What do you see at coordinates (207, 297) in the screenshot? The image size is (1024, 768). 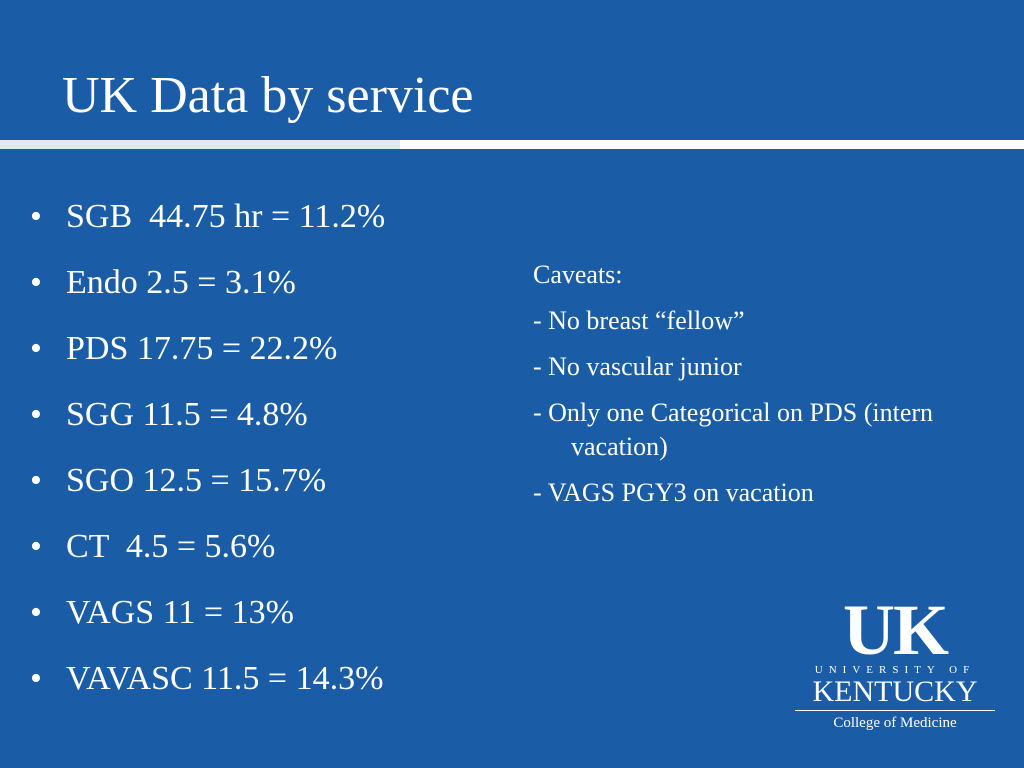 I see `bullet-item: Endo 2.5 = 3.1%` at bounding box center [207, 297].